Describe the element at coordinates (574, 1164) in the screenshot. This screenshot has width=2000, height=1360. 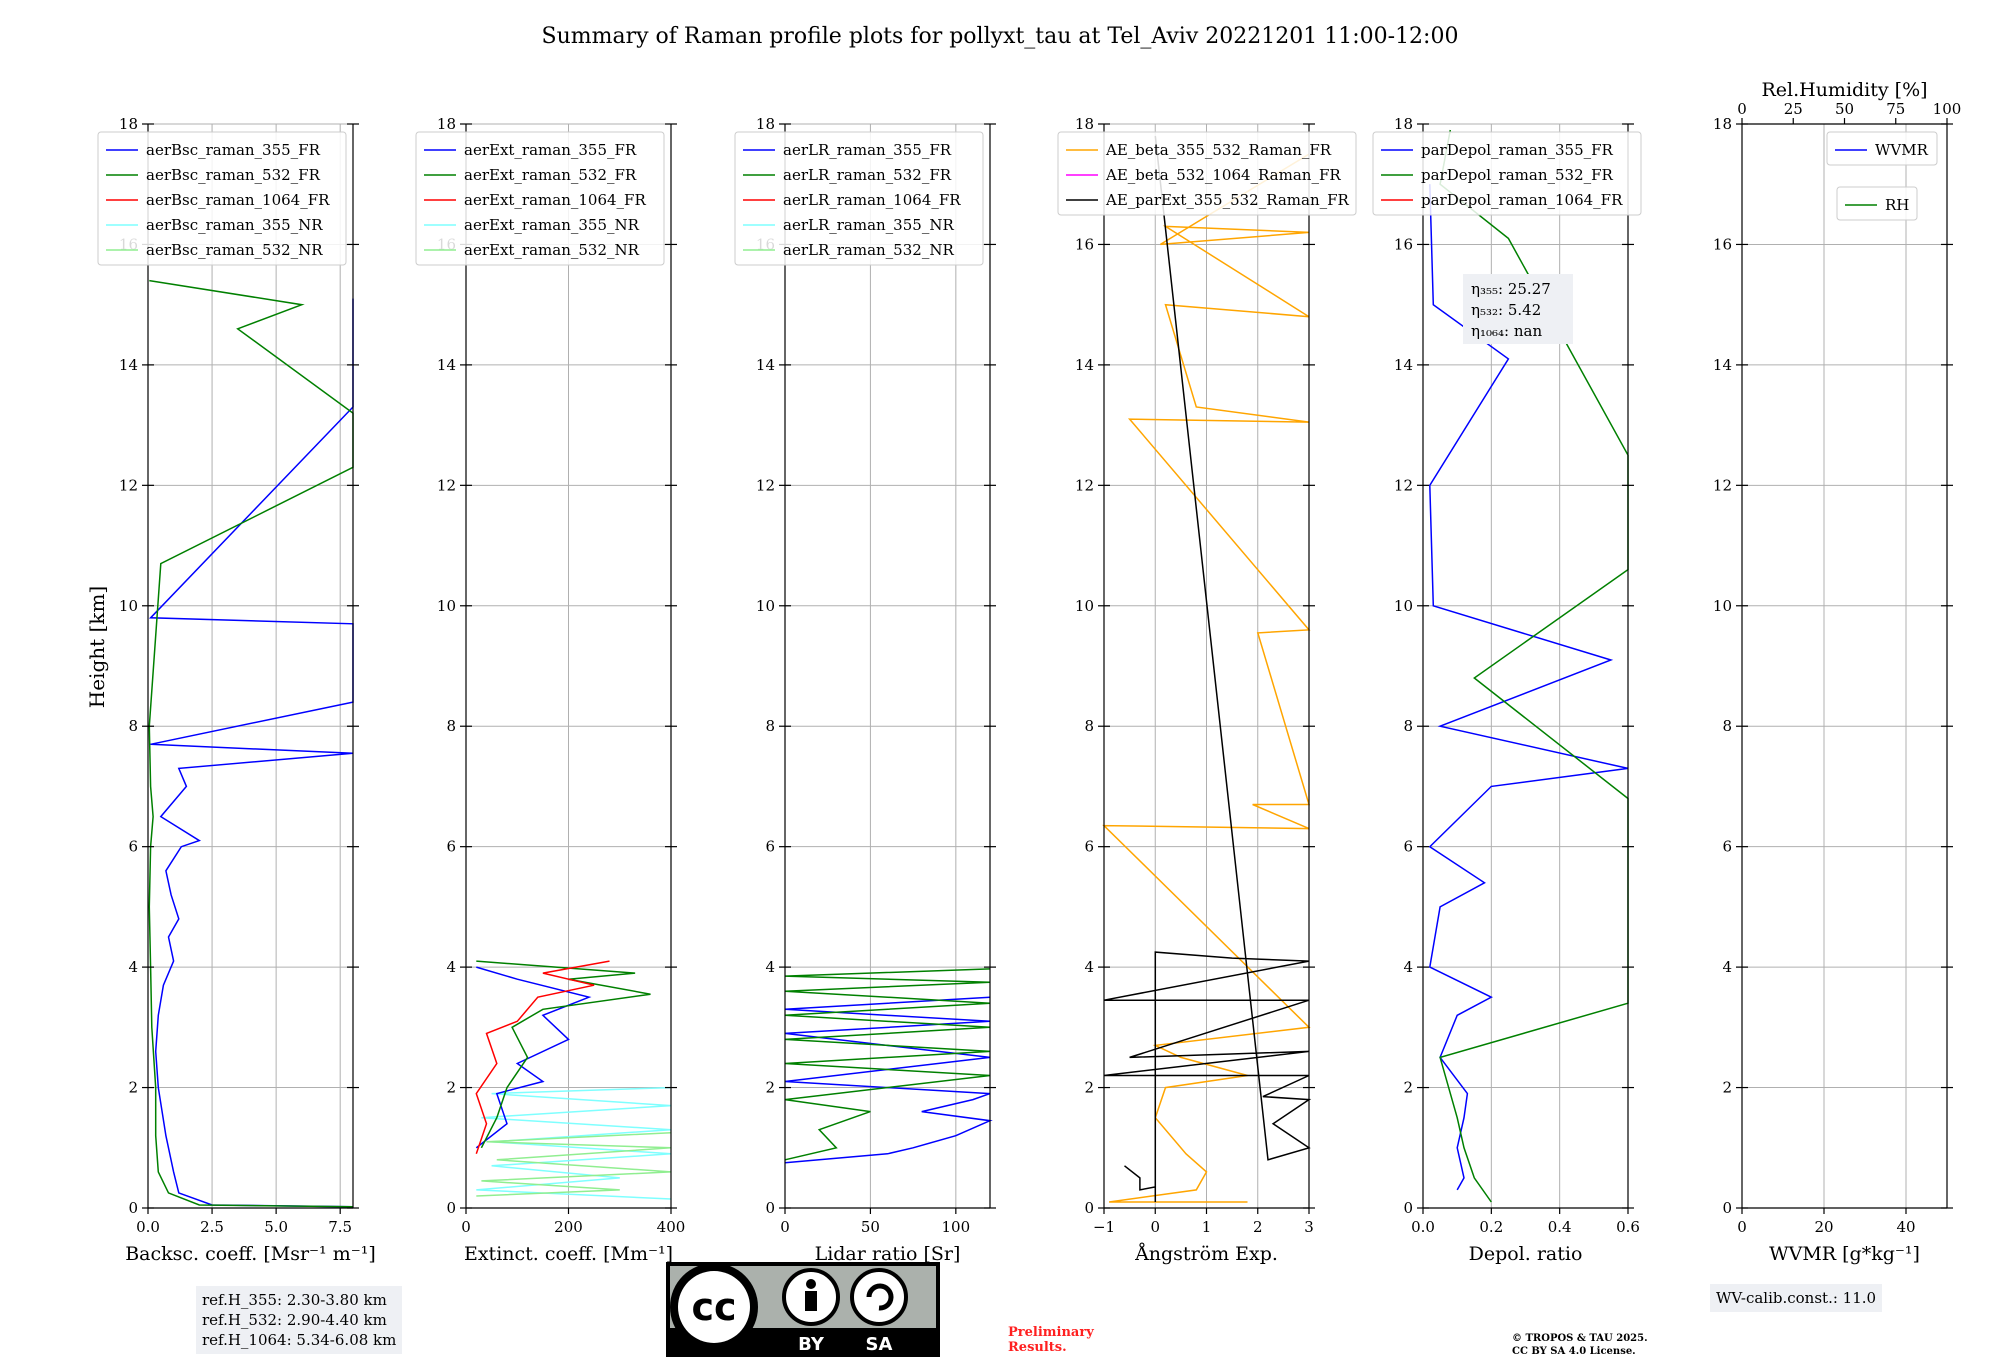
I see `series-aerExt_raman_532_NR` at that location.